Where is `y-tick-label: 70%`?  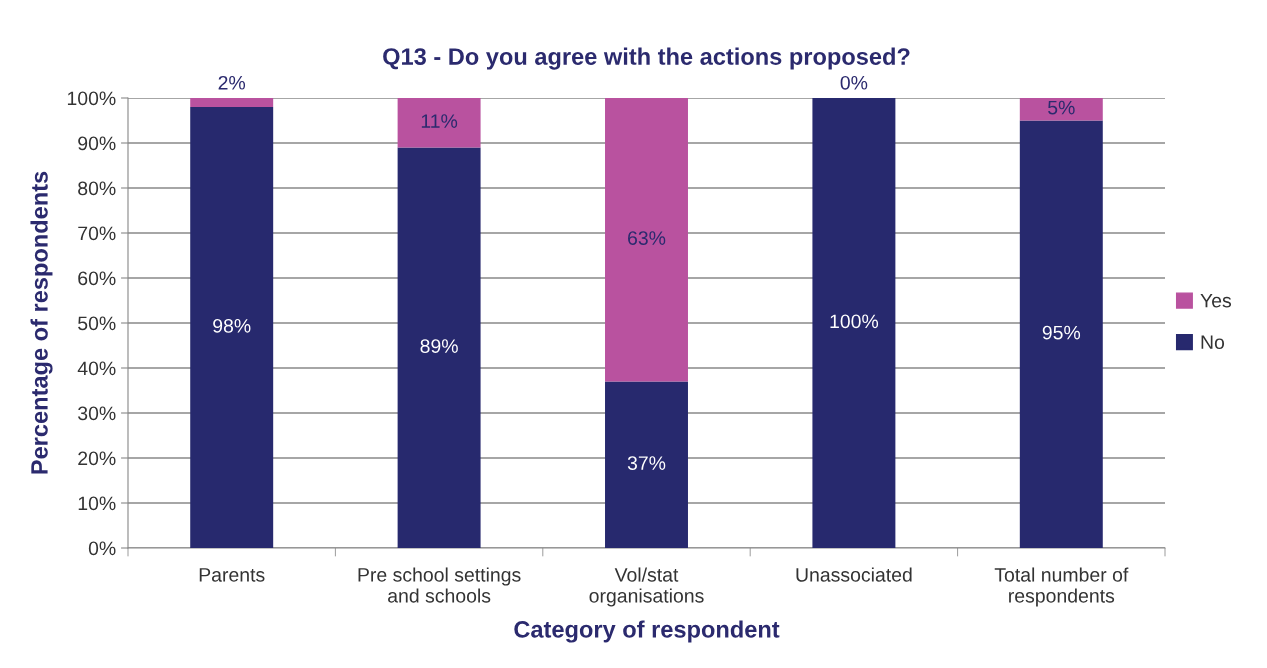 y-tick-label: 70% is located at coordinates (97, 233).